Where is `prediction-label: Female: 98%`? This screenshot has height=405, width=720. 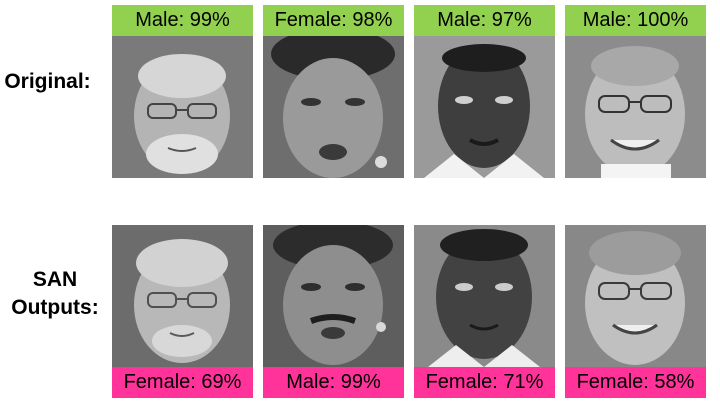 prediction-label: Female: 98% is located at coordinates (333, 20).